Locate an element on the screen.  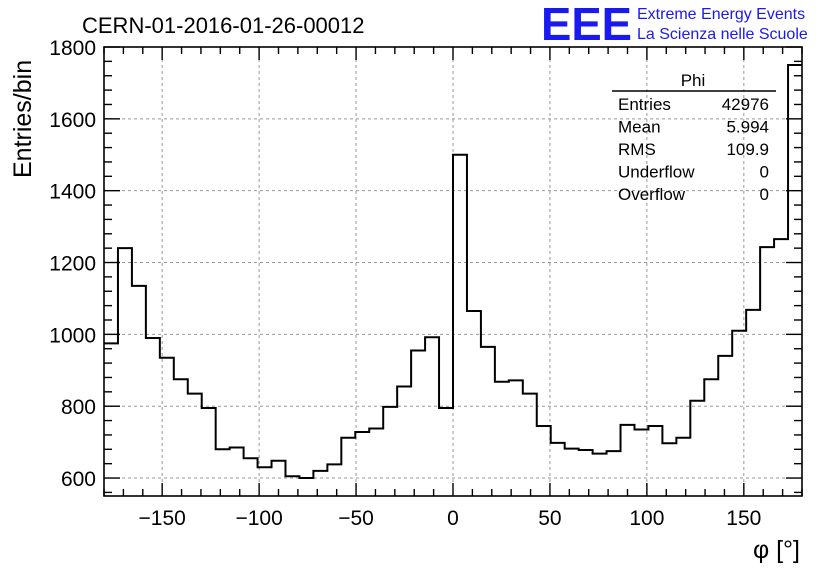
x-tick-label: −50 is located at coordinates (356, 518).